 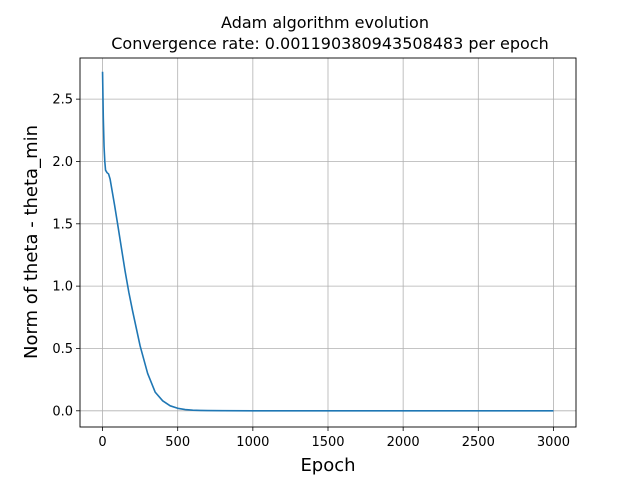 I want to click on chart-title-line-1: Adam algorithm evolution, so click(x=325, y=22).